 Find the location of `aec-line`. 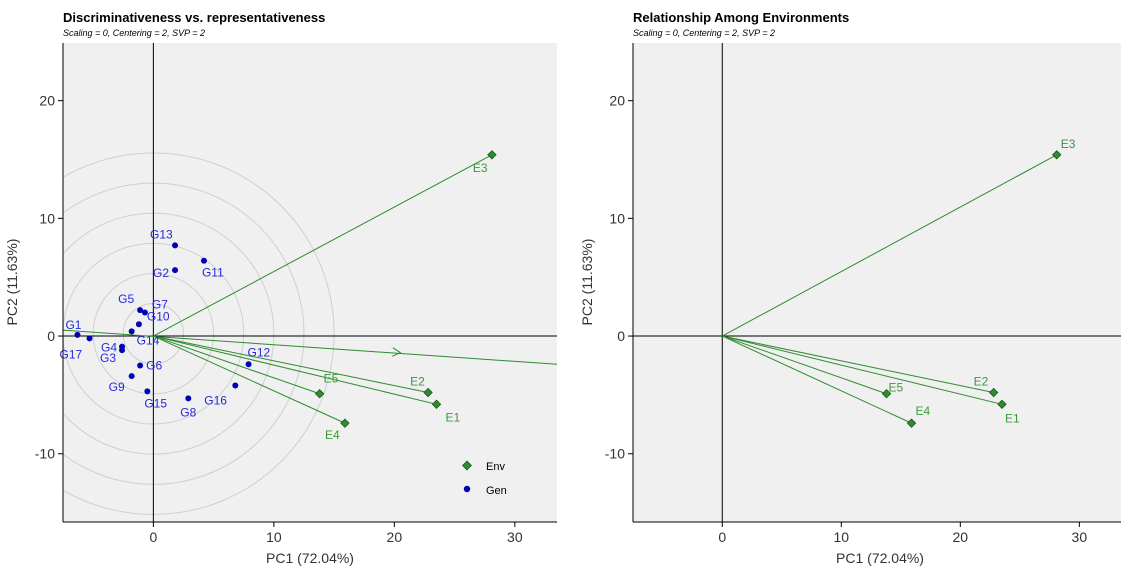

aec-line is located at coordinates (310, 347).